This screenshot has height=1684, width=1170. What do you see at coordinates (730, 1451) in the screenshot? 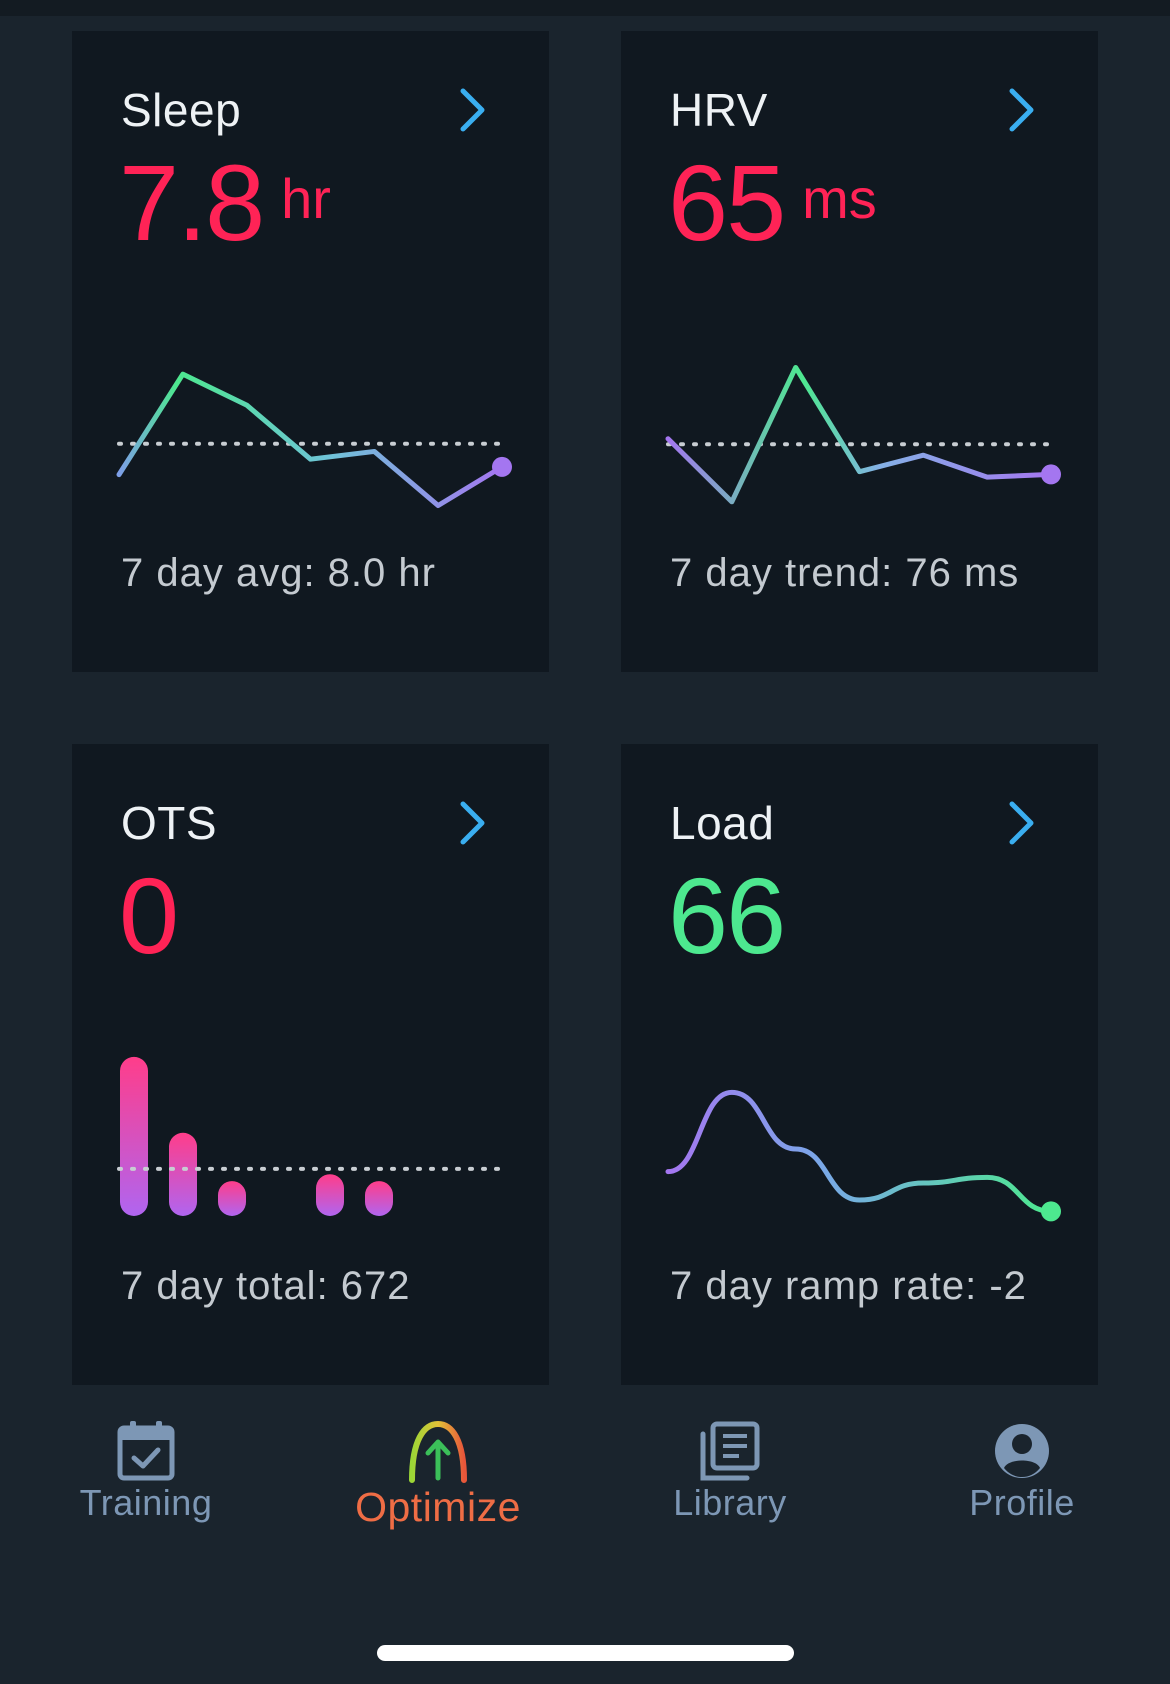
I see `library-icon` at bounding box center [730, 1451].